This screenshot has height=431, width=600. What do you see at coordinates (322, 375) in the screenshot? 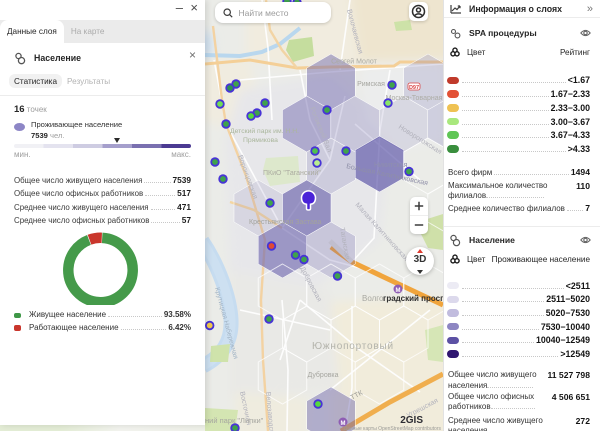
I see `svg-text: Дубровка` at bounding box center [322, 375].